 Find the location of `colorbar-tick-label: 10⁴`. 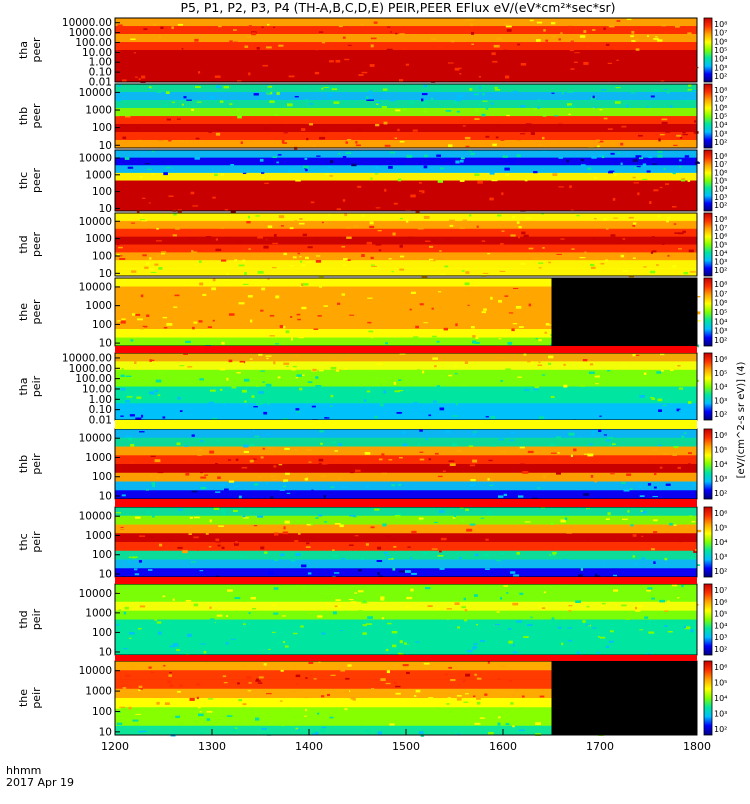

colorbar-tick-label: 10⁴ is located at coordinates (720, 625).